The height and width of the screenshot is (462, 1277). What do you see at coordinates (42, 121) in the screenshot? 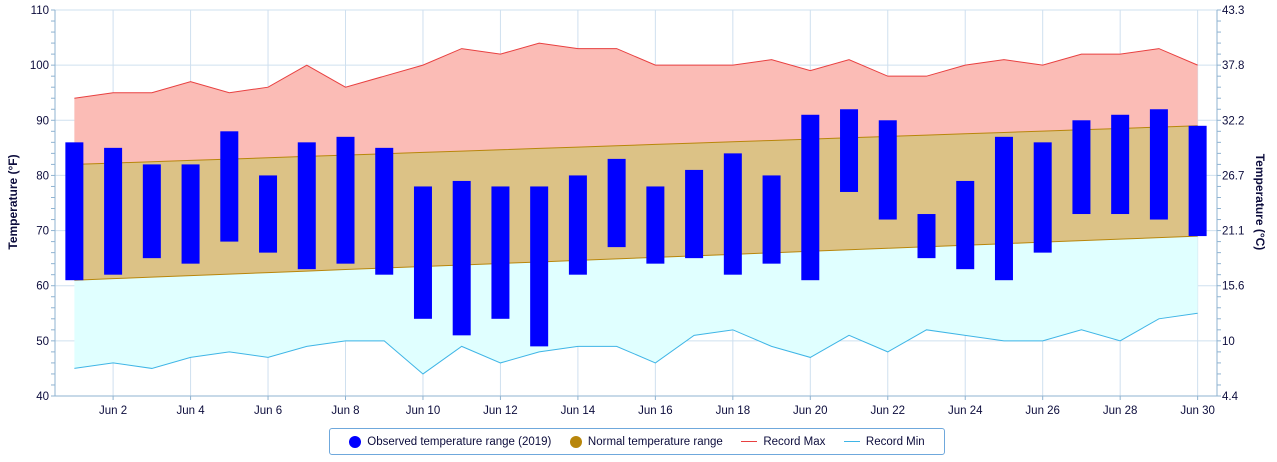
I see `y-tick-label: 90` at bounding box center [42, 121].